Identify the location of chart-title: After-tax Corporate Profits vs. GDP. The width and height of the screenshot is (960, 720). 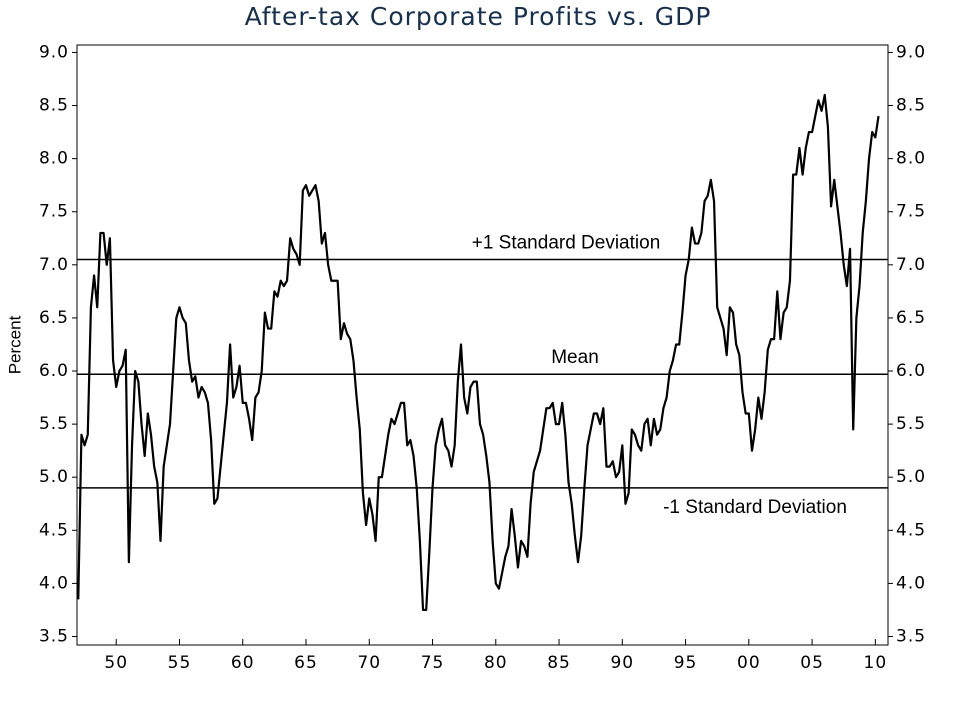
(478, 16).